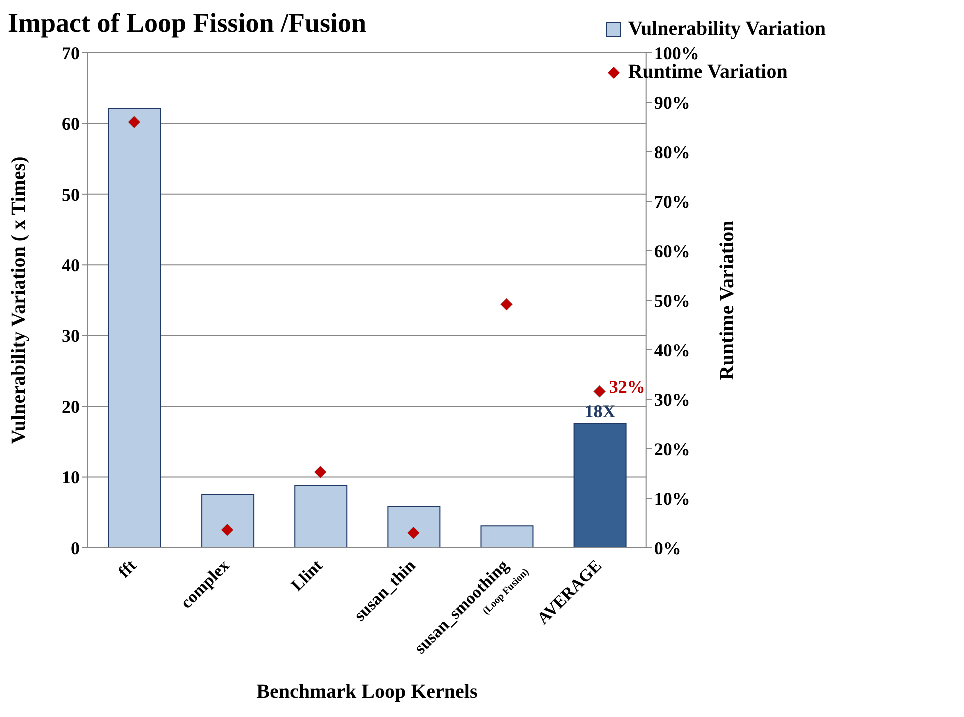 The height and width of the screenshot is (717, 964). What do you see at coordinates (672, 300) in the screenshot?
I see `y2-tick-label: 50%` at bounding box center [672, 300].